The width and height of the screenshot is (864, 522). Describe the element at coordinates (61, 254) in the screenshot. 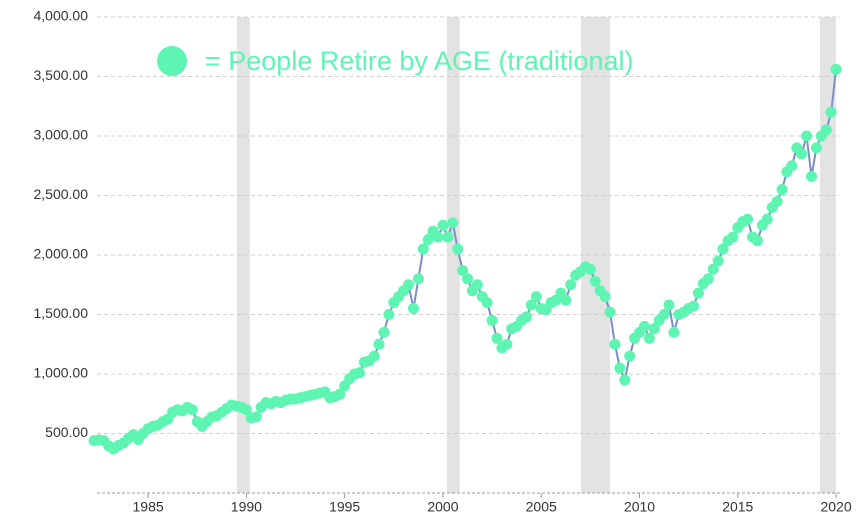

I see `y-tick-label: 2,000.00` at that location.